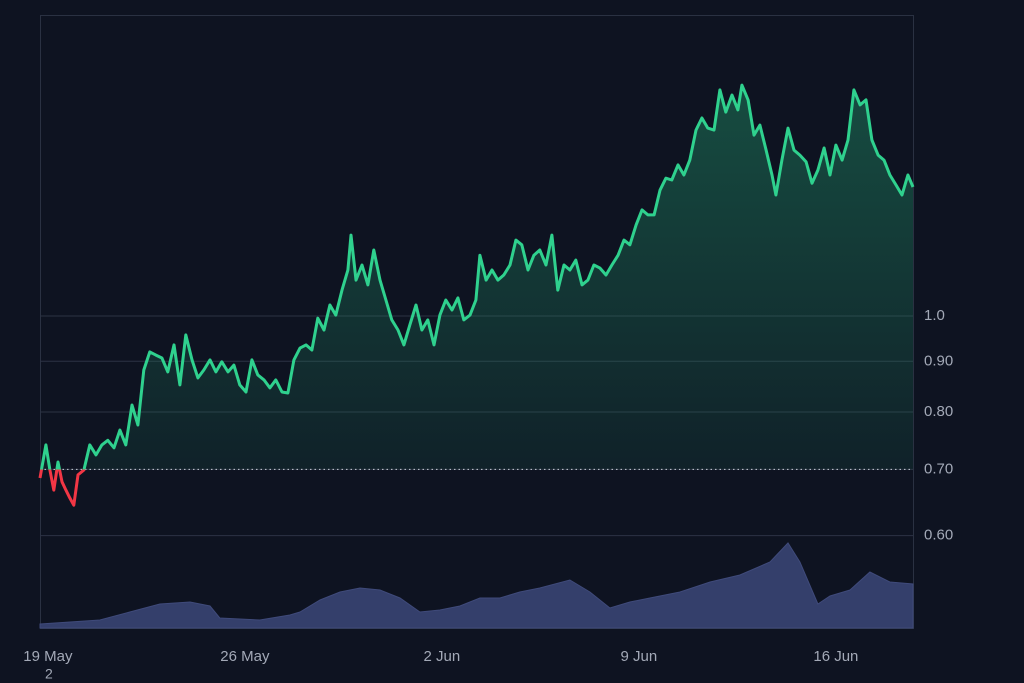 The width and height of the screenshot is (1024, 683). What do you see at coordinates (938, 468) in the screenshot?
I see `y-tick-label: 0.70` at bounding box center [938, 468].